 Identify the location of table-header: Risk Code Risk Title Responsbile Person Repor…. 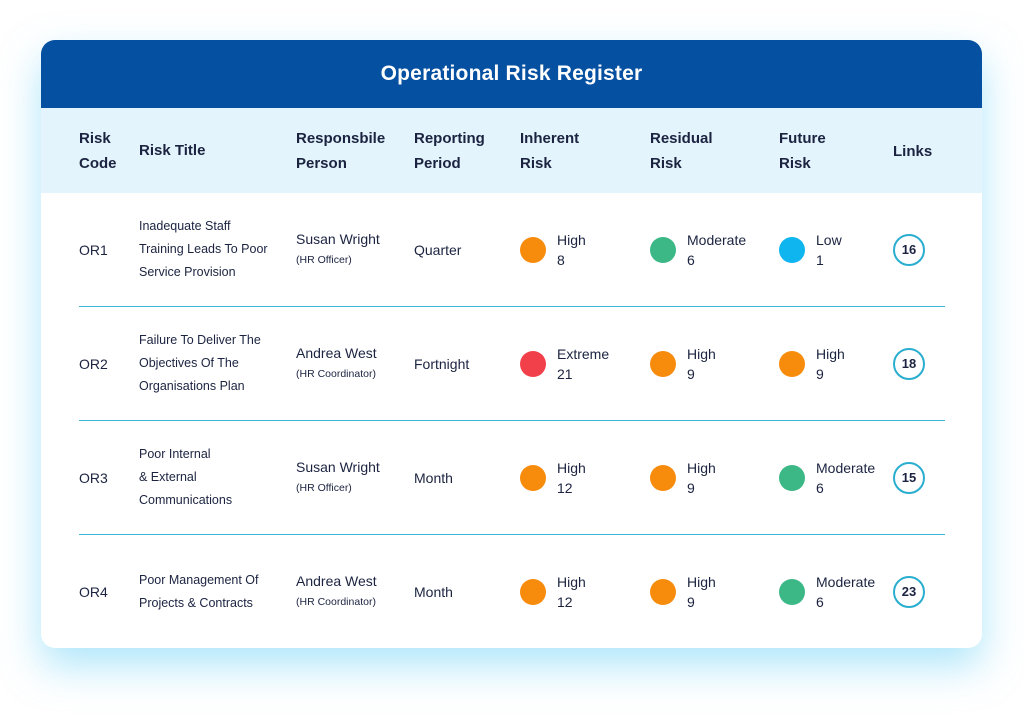
(511, 150).